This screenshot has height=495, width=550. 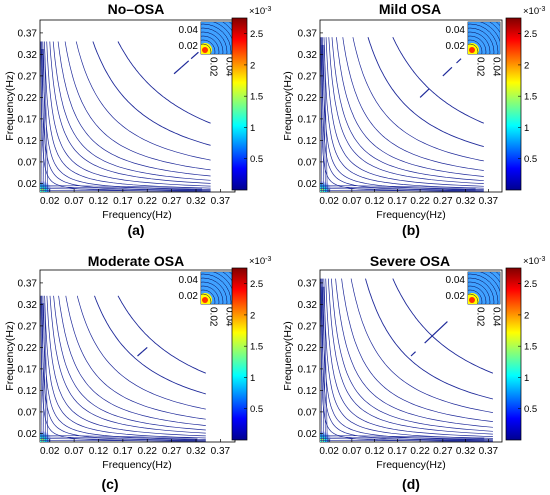 I want to click on panel-c-inset-ytick: 0.04, so click(x=189, y=280).